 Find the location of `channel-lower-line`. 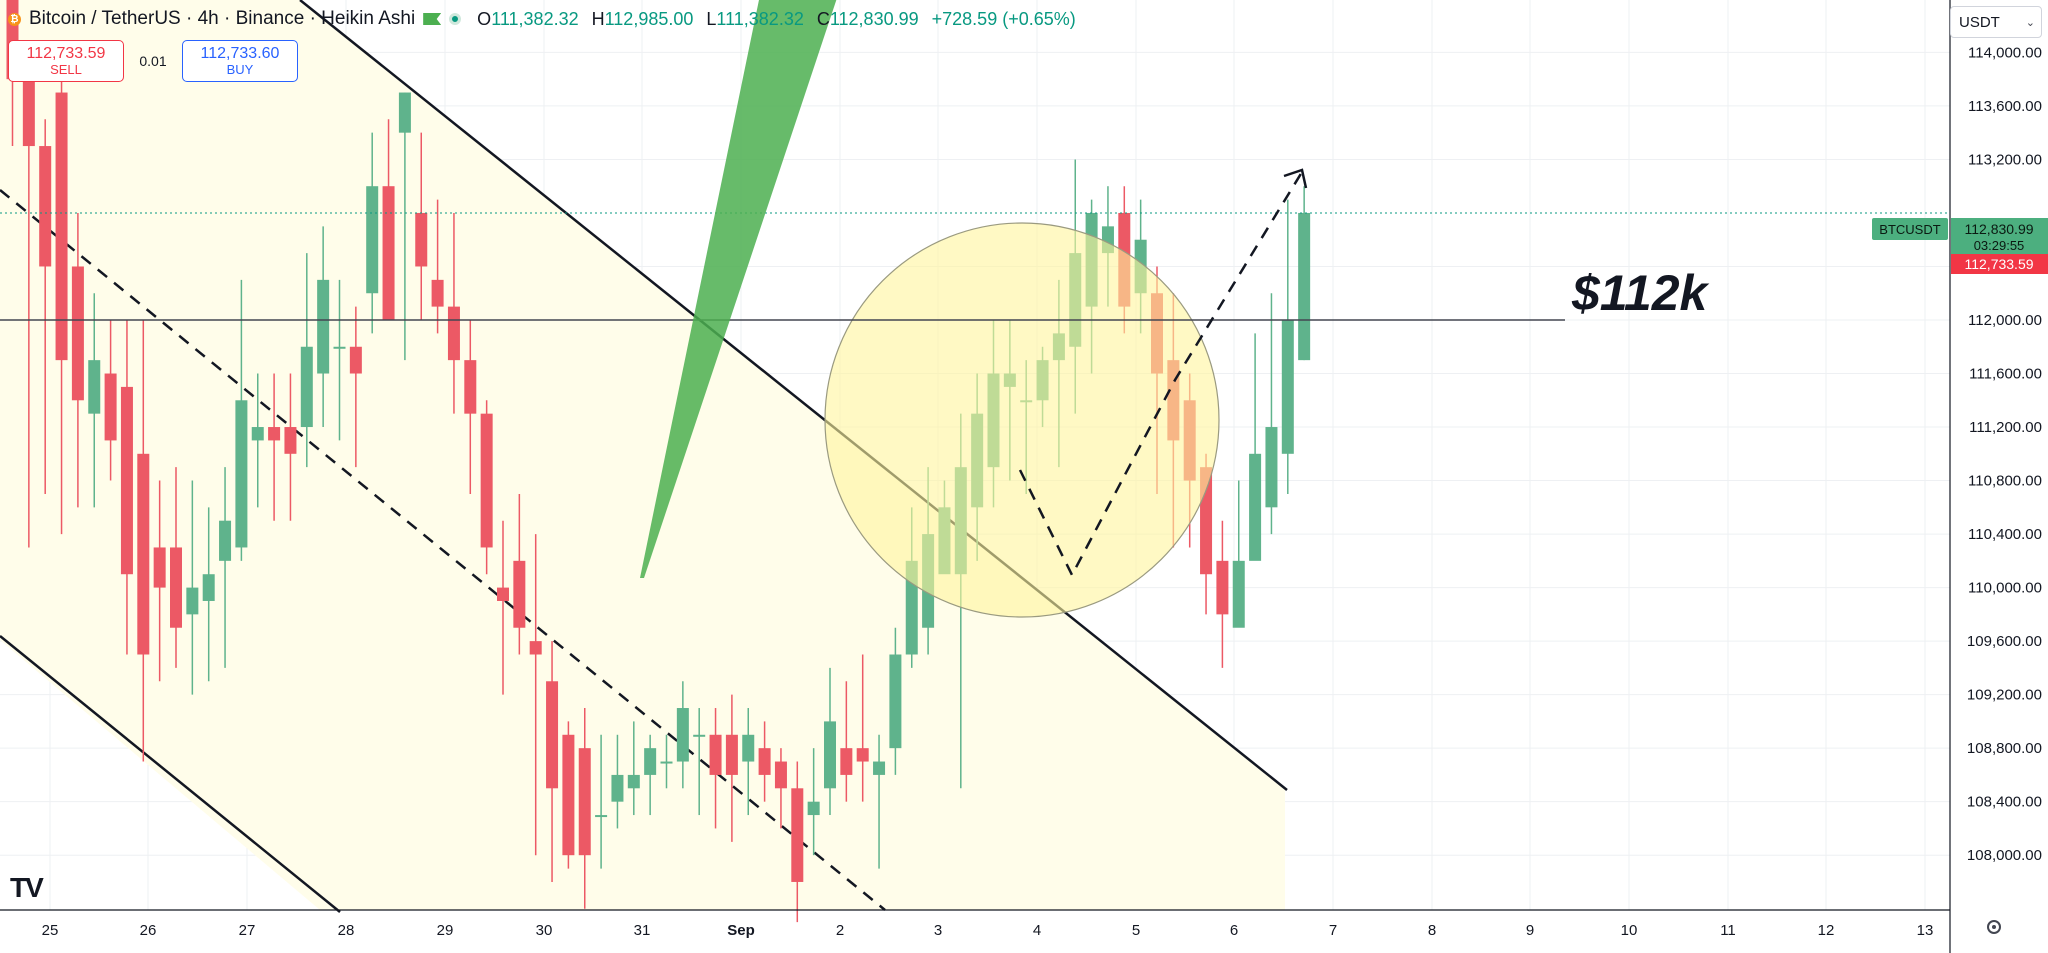

channel-lower-line is located at coordinates (170, 774).